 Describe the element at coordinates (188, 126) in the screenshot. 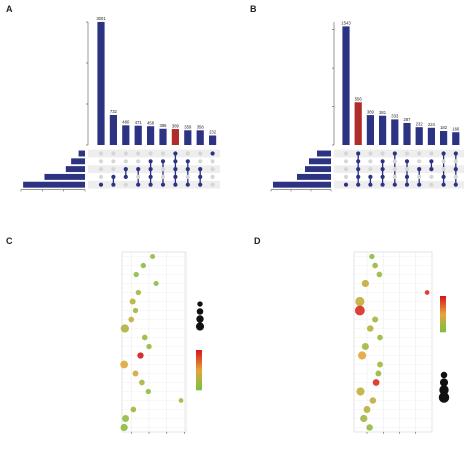

I see `bar-value-label: 359` at that location.